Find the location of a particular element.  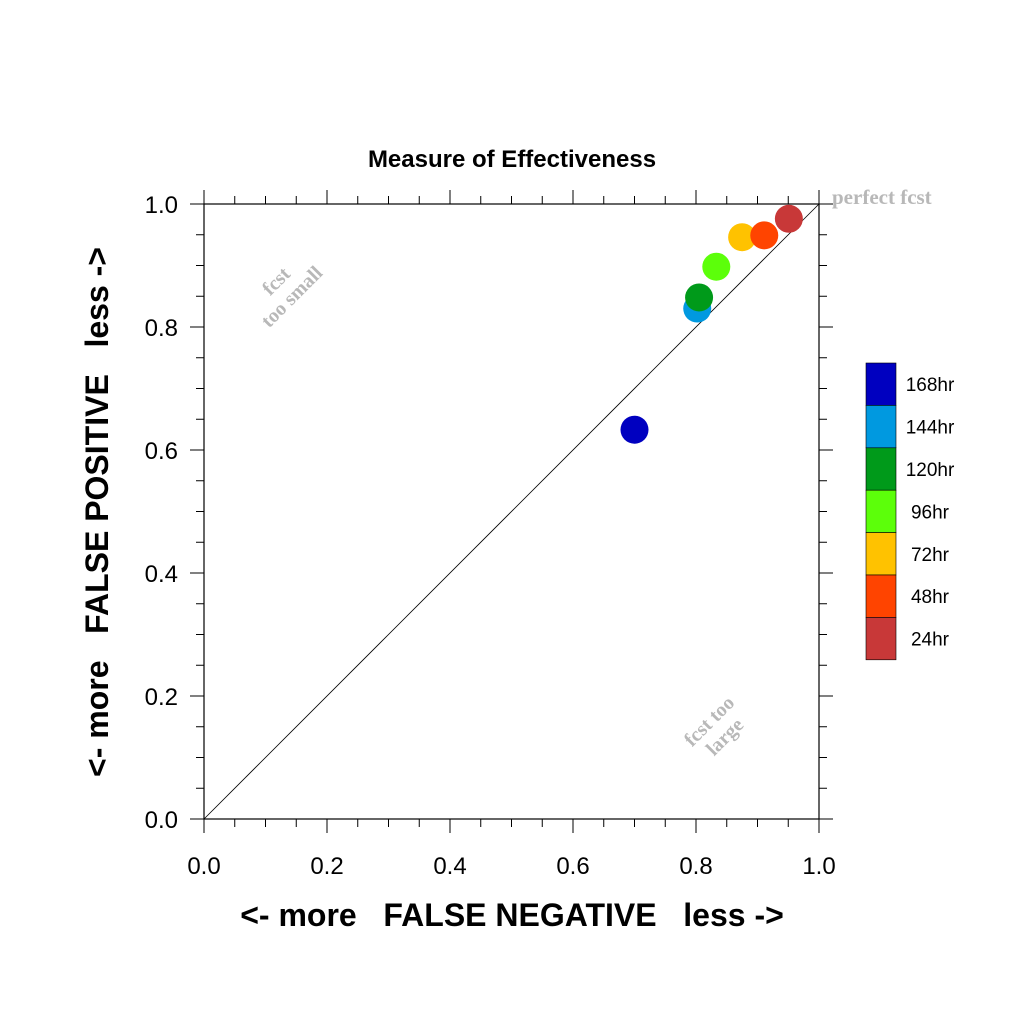

x-tick-label: 0.2 is located at coordinates (326, 866).